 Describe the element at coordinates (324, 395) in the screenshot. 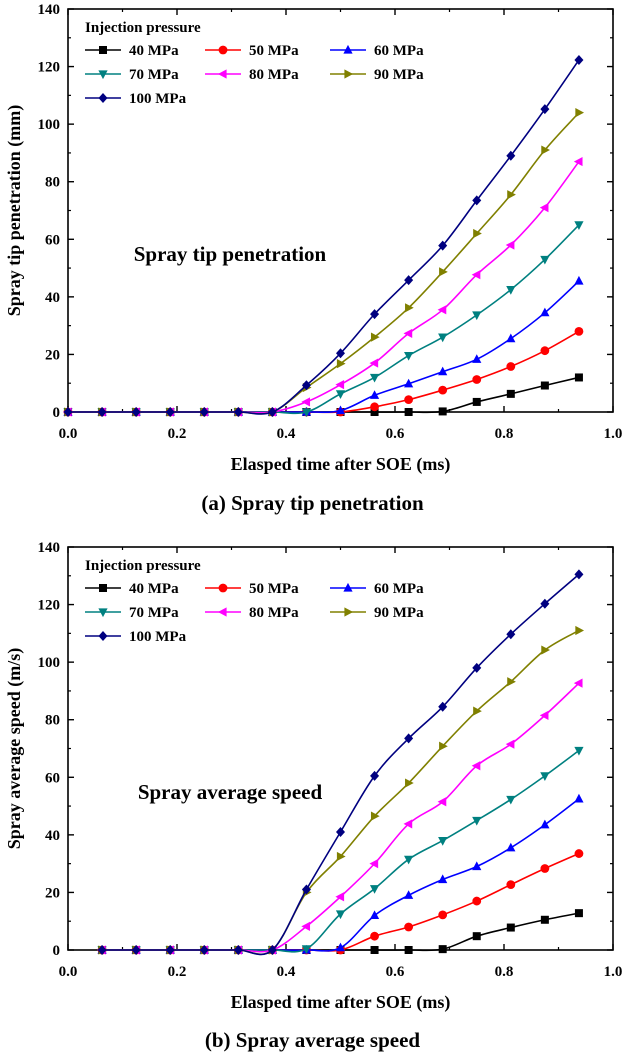

I see `series-line-40-mpa` at that location.